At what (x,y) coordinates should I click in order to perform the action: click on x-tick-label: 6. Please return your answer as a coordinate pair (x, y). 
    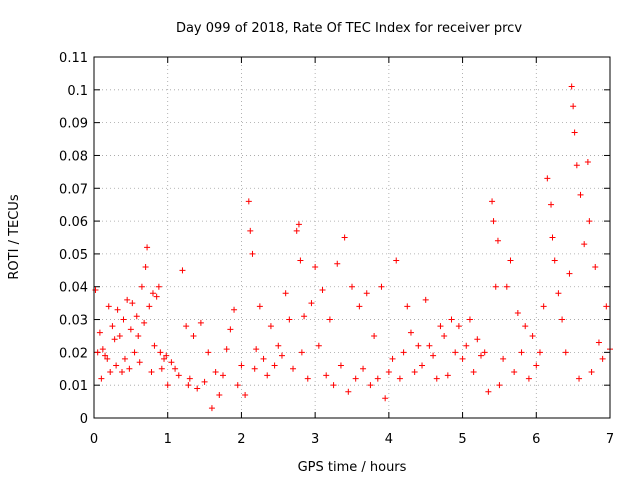
    Looking at the image, I should click on (536, 439).